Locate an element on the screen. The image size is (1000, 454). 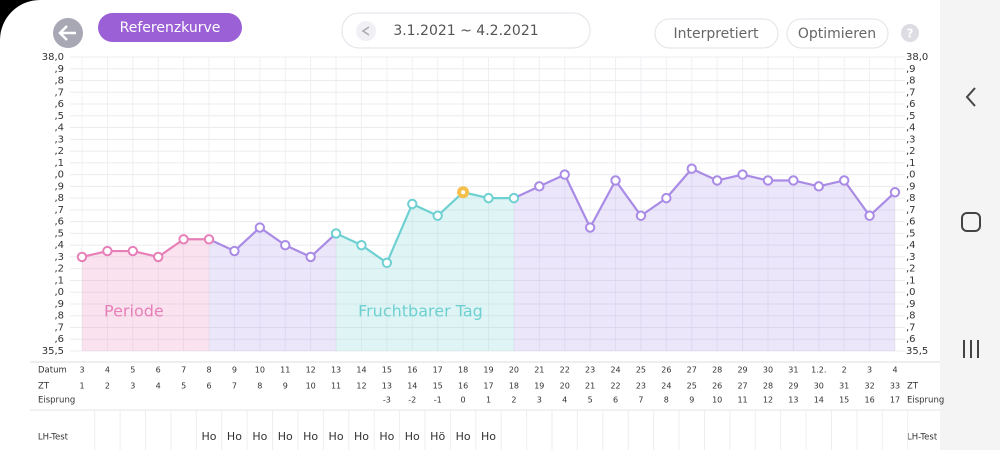
y2-tick-label: ,2 is located at coordinates (911, 269).